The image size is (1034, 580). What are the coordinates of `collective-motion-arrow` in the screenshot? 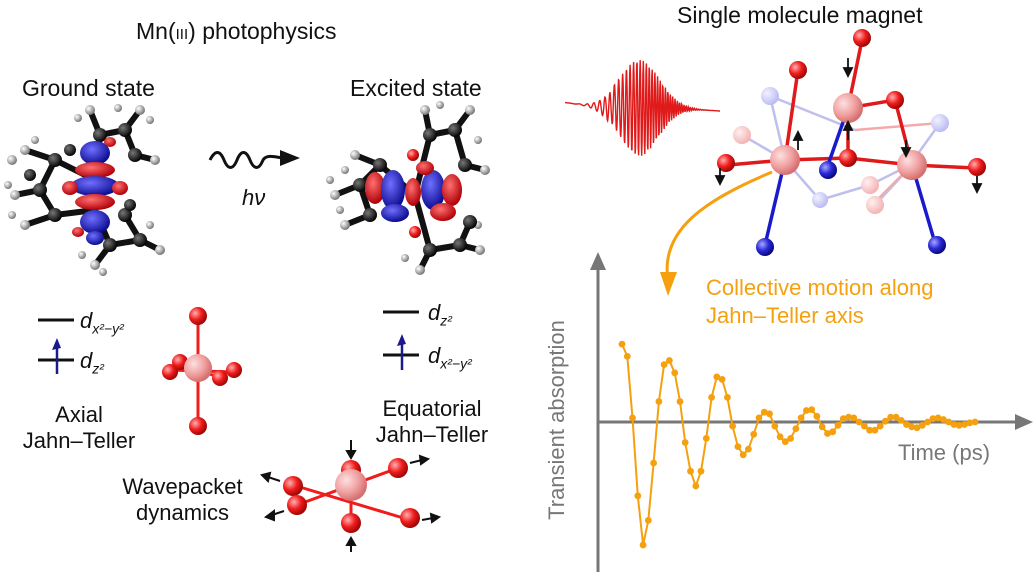 It's located at (716, 233).